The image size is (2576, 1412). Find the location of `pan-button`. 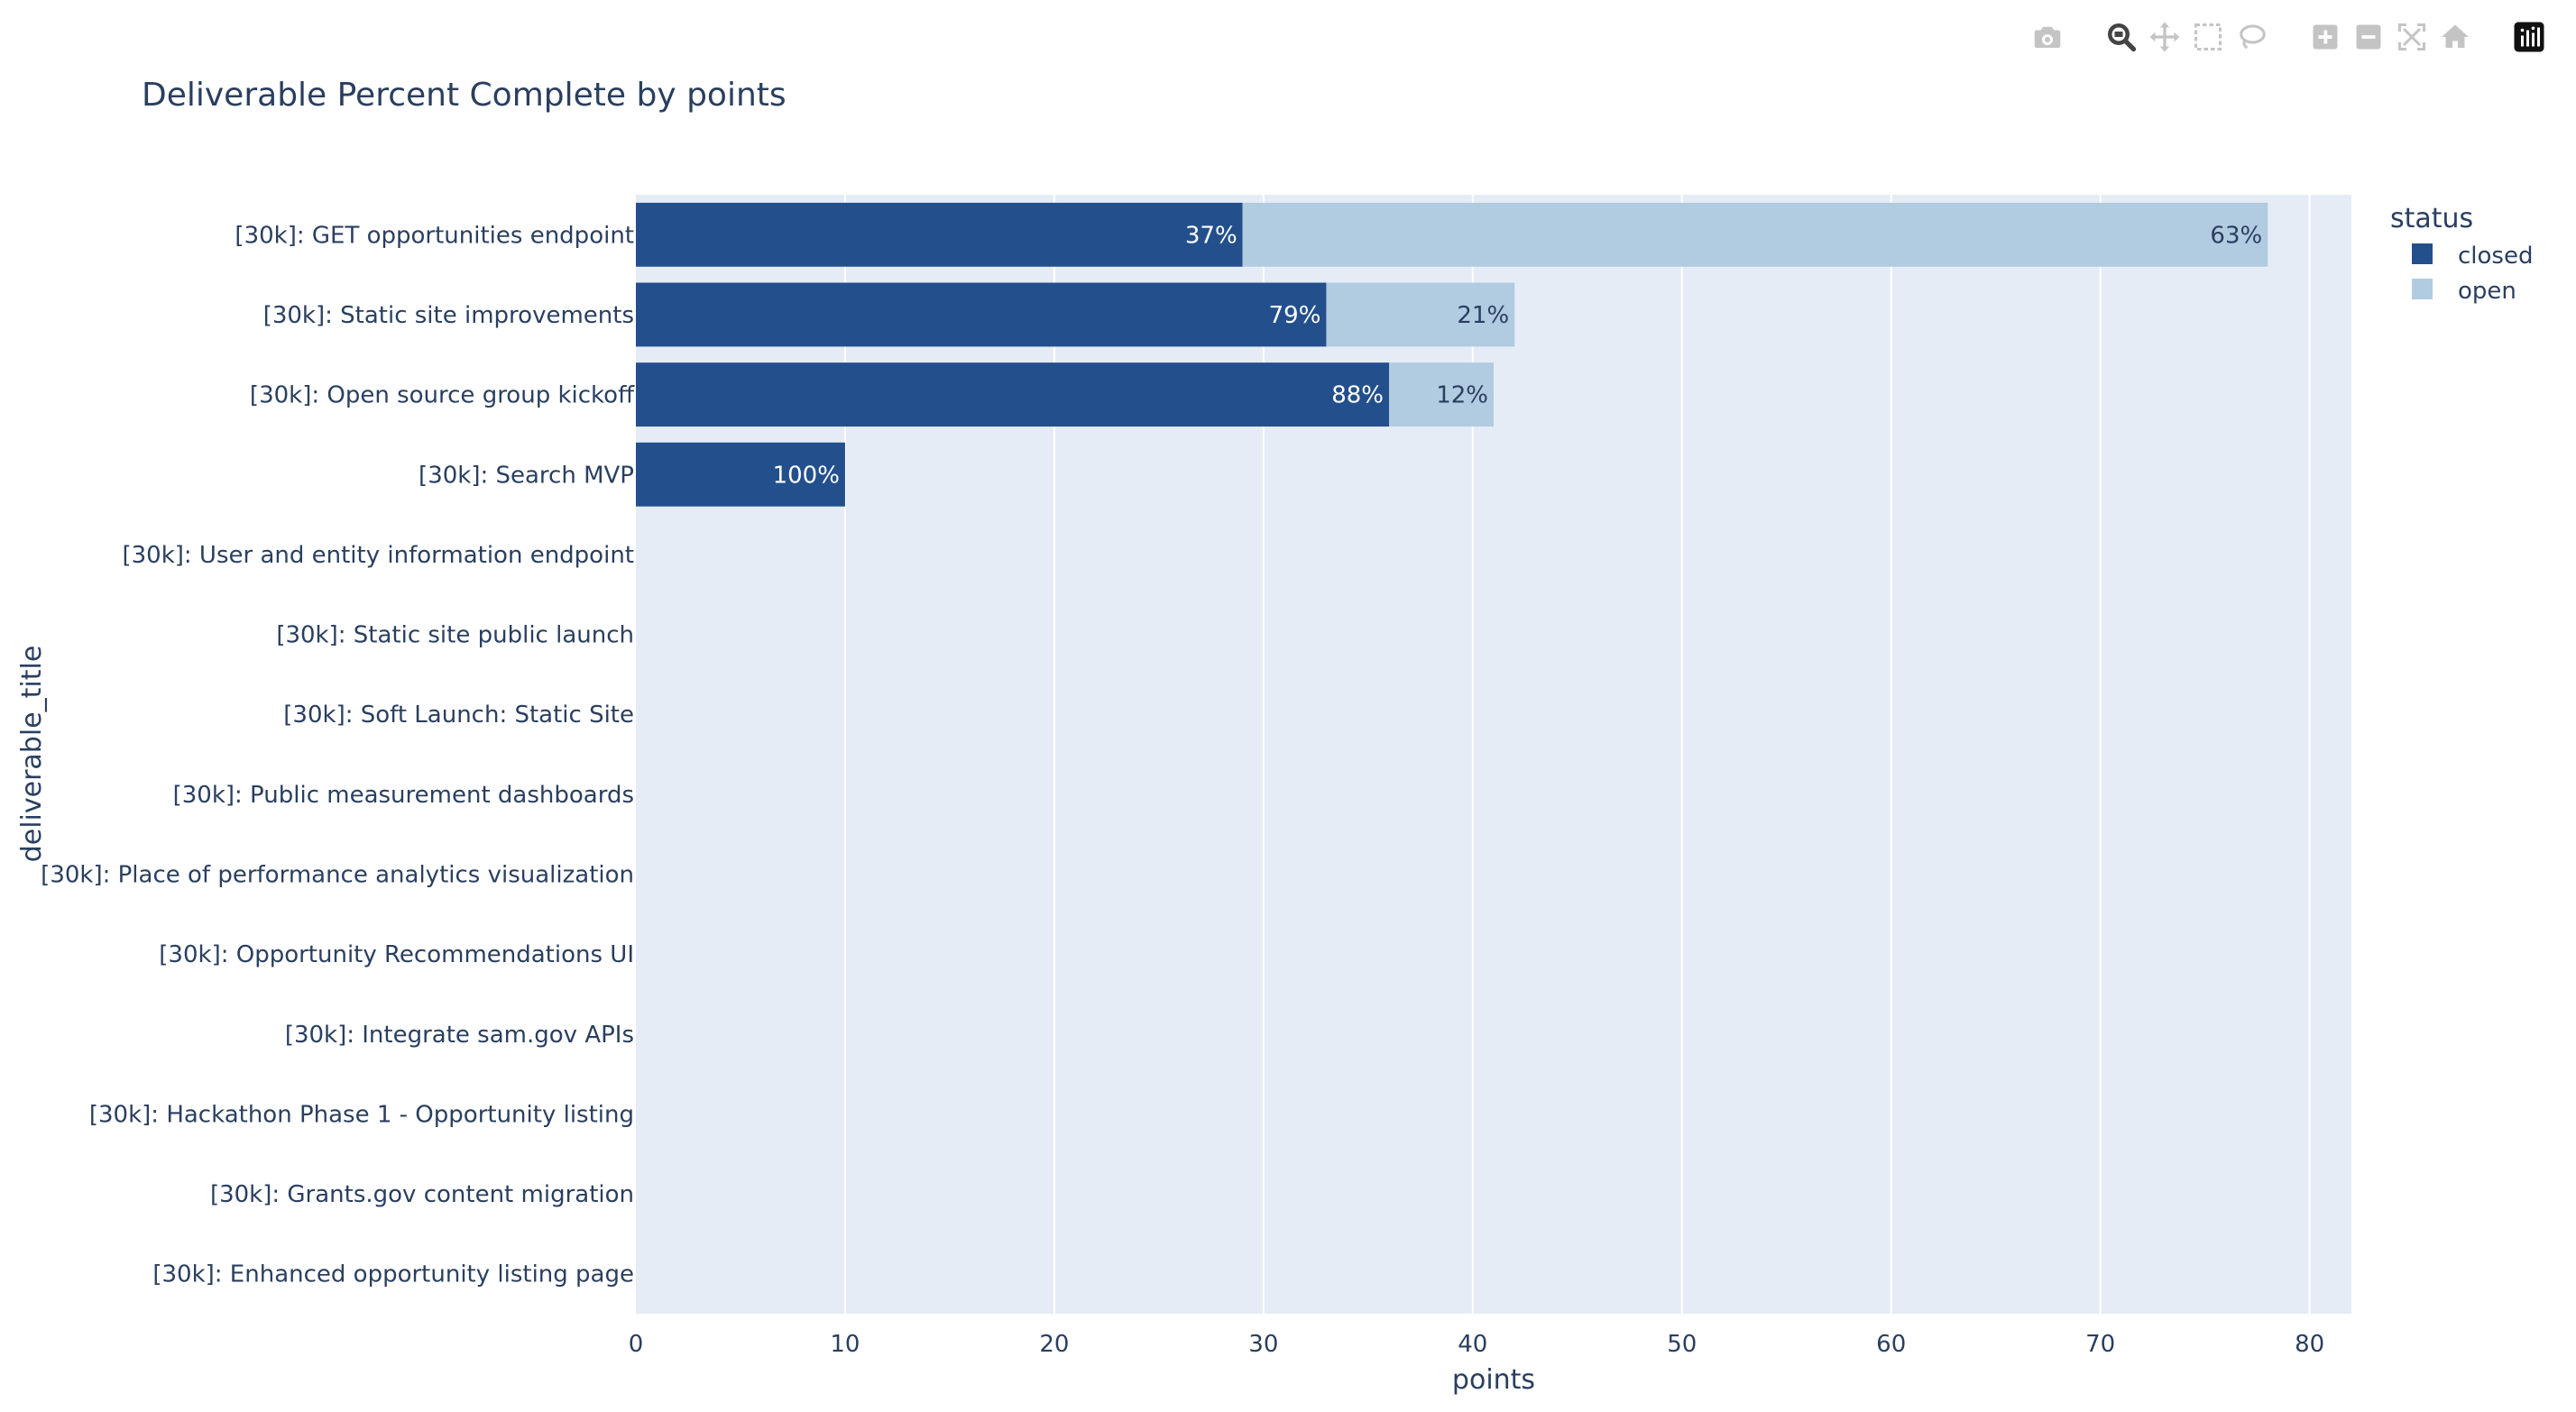

pan-button is located at coordinates (2164, 37).